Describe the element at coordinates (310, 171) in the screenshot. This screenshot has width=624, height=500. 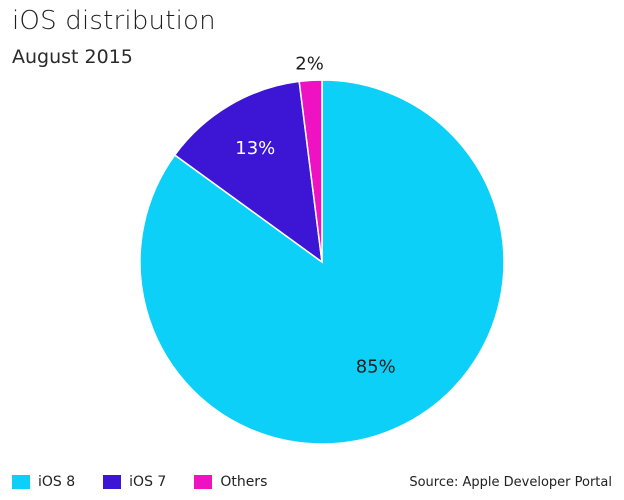
I see `pie-slice-others` at that location.